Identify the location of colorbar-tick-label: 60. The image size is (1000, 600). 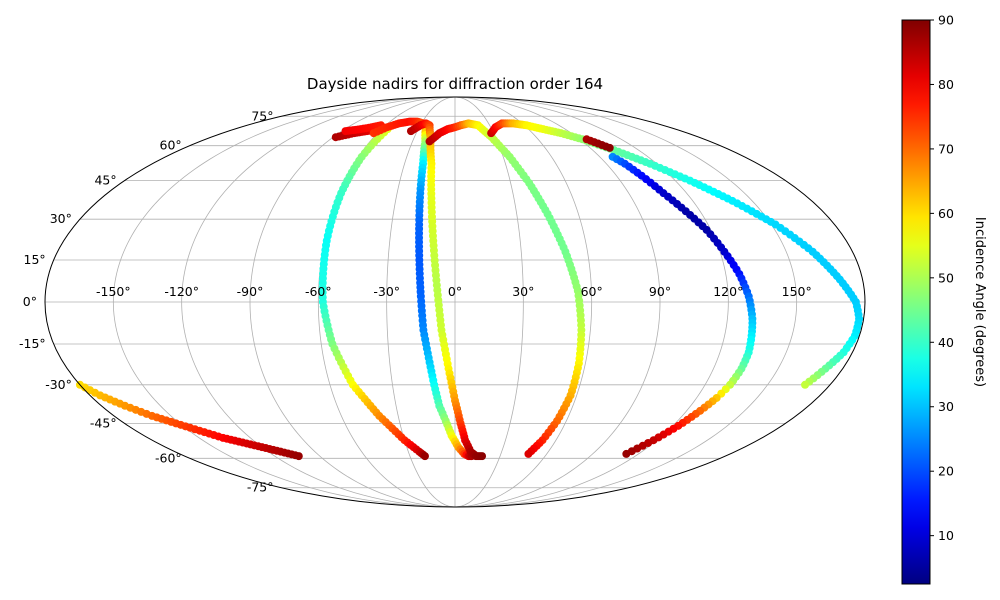
(946, 213).